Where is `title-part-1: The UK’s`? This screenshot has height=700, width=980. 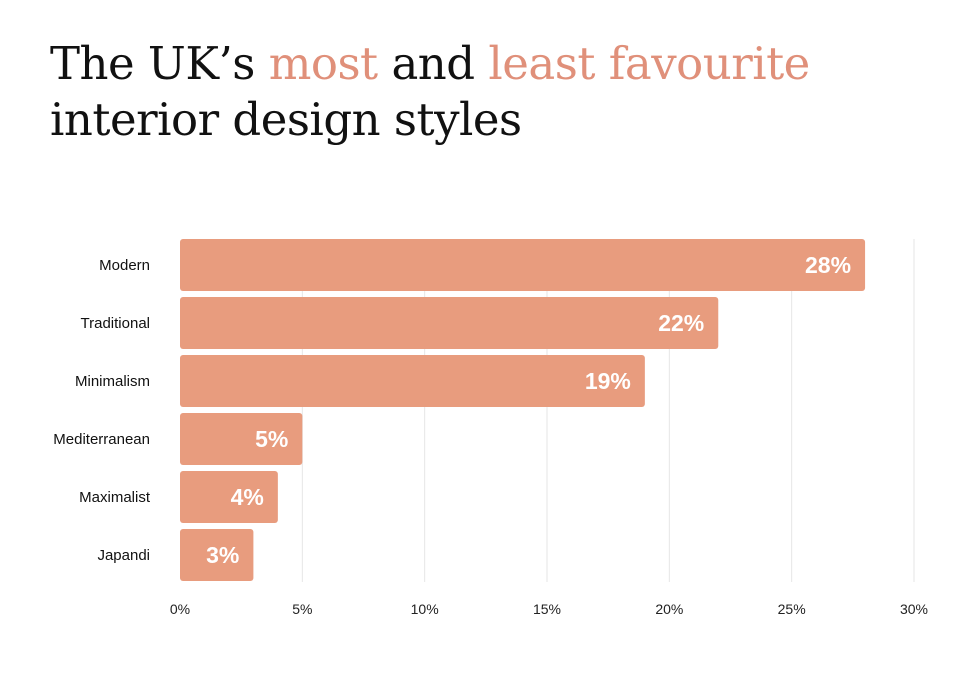
title-part-1: The UK’s is located at coordinates (159, 63).